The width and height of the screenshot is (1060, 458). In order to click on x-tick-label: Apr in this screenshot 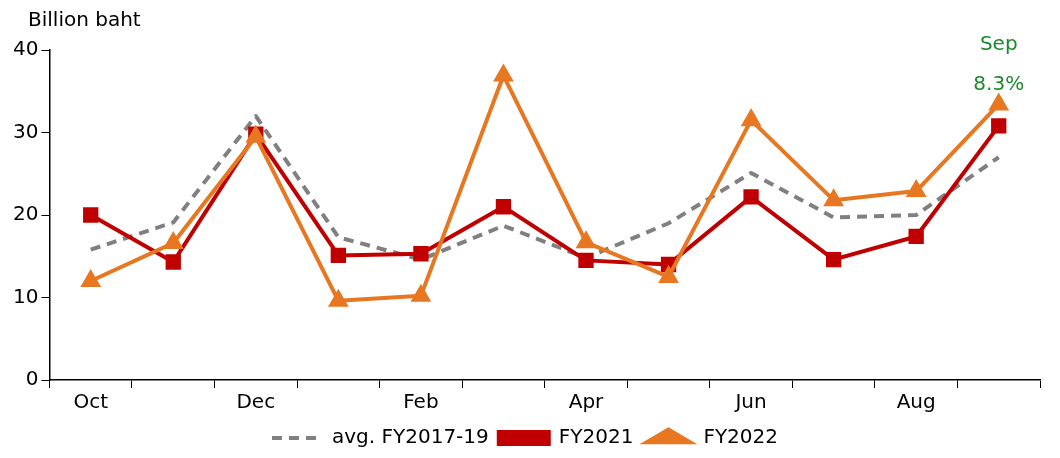, I will do `click(586, 401)`.